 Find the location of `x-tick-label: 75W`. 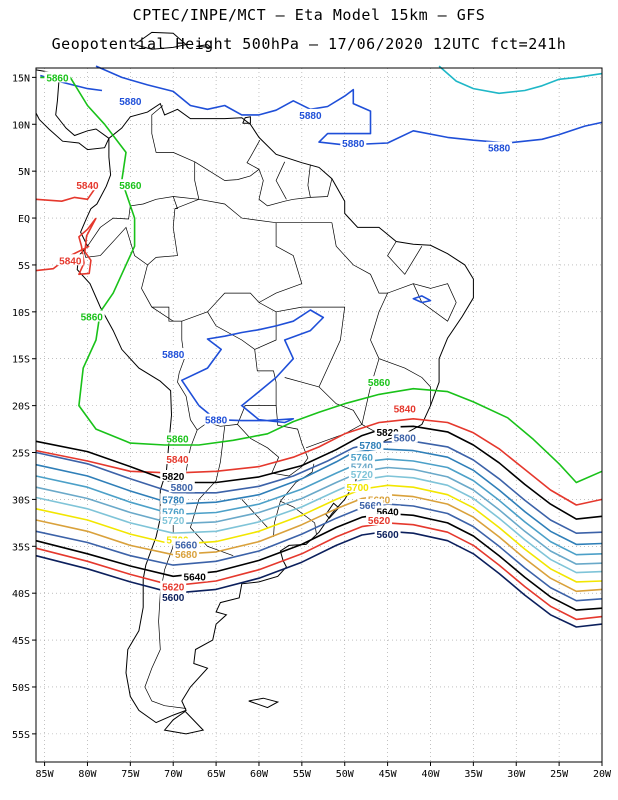

x-tick-label: 75W is located at coordinates (130, 774).